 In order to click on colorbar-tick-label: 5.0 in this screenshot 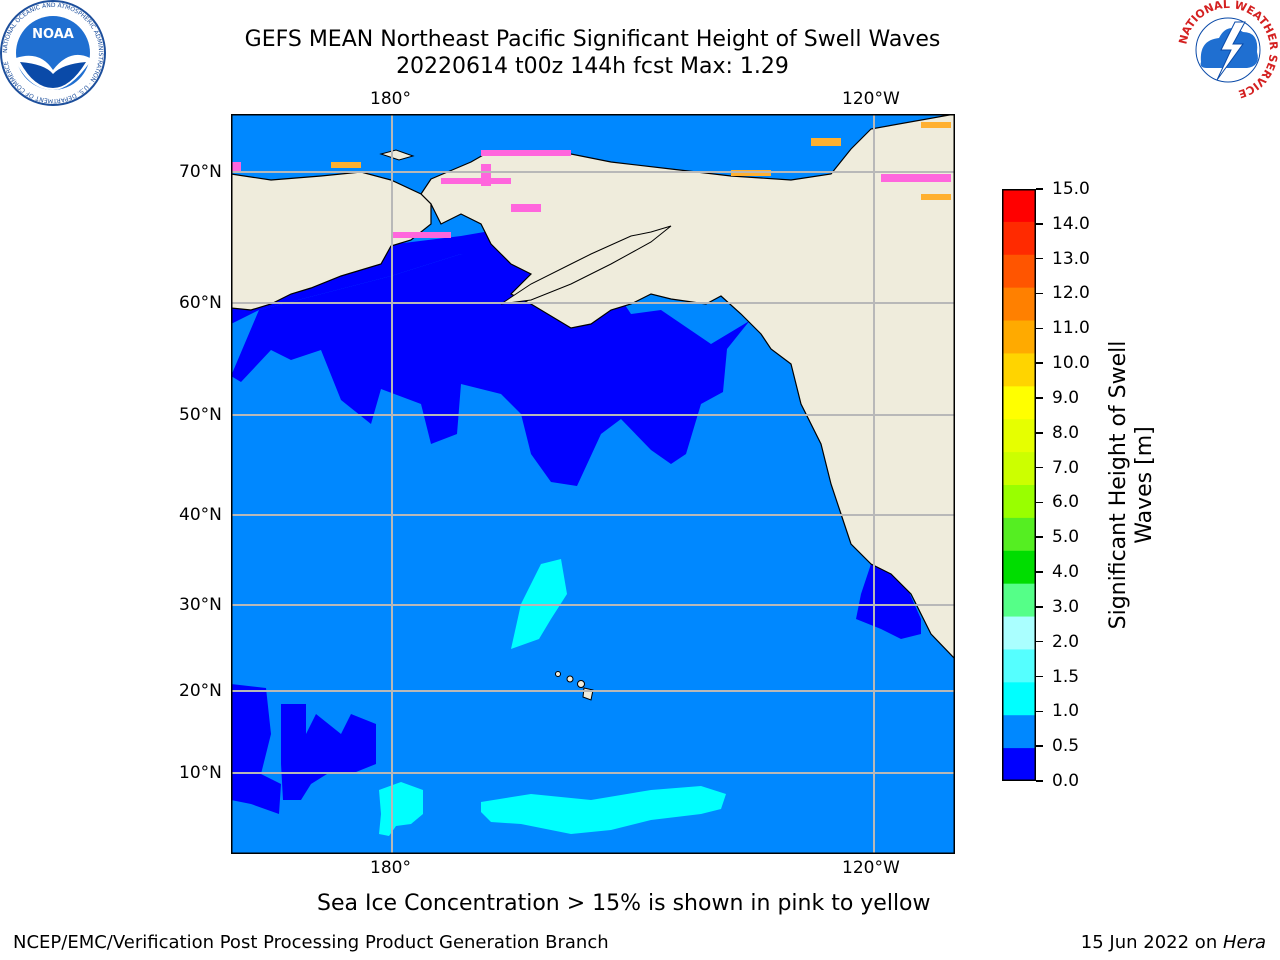, I will do `click(1066, 537)`.